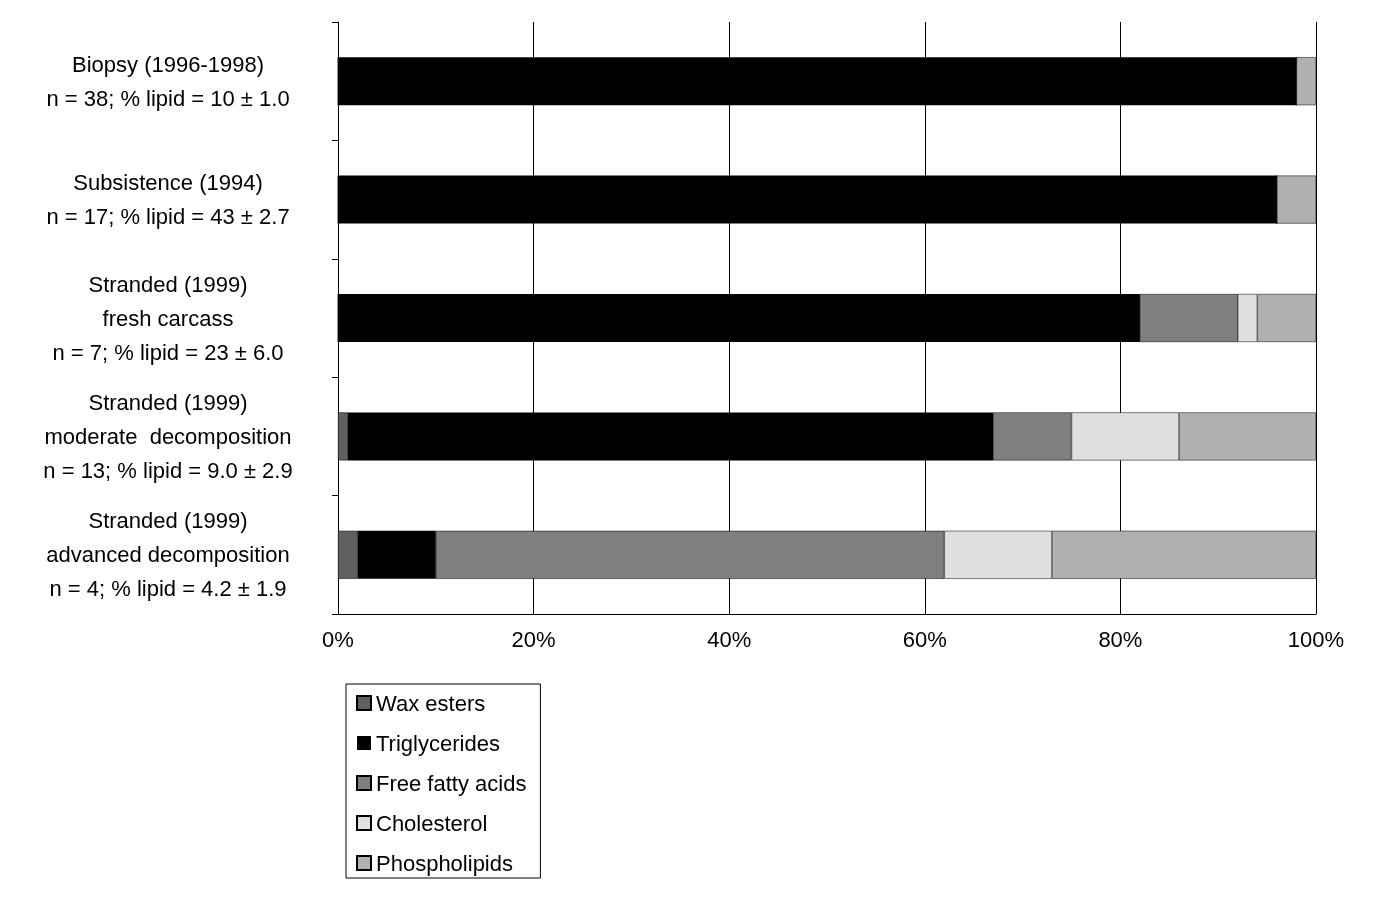 The width and height of the screenshot is (1373, 906). I want to click on x-tick-label: 80%, so click(1120, 639).